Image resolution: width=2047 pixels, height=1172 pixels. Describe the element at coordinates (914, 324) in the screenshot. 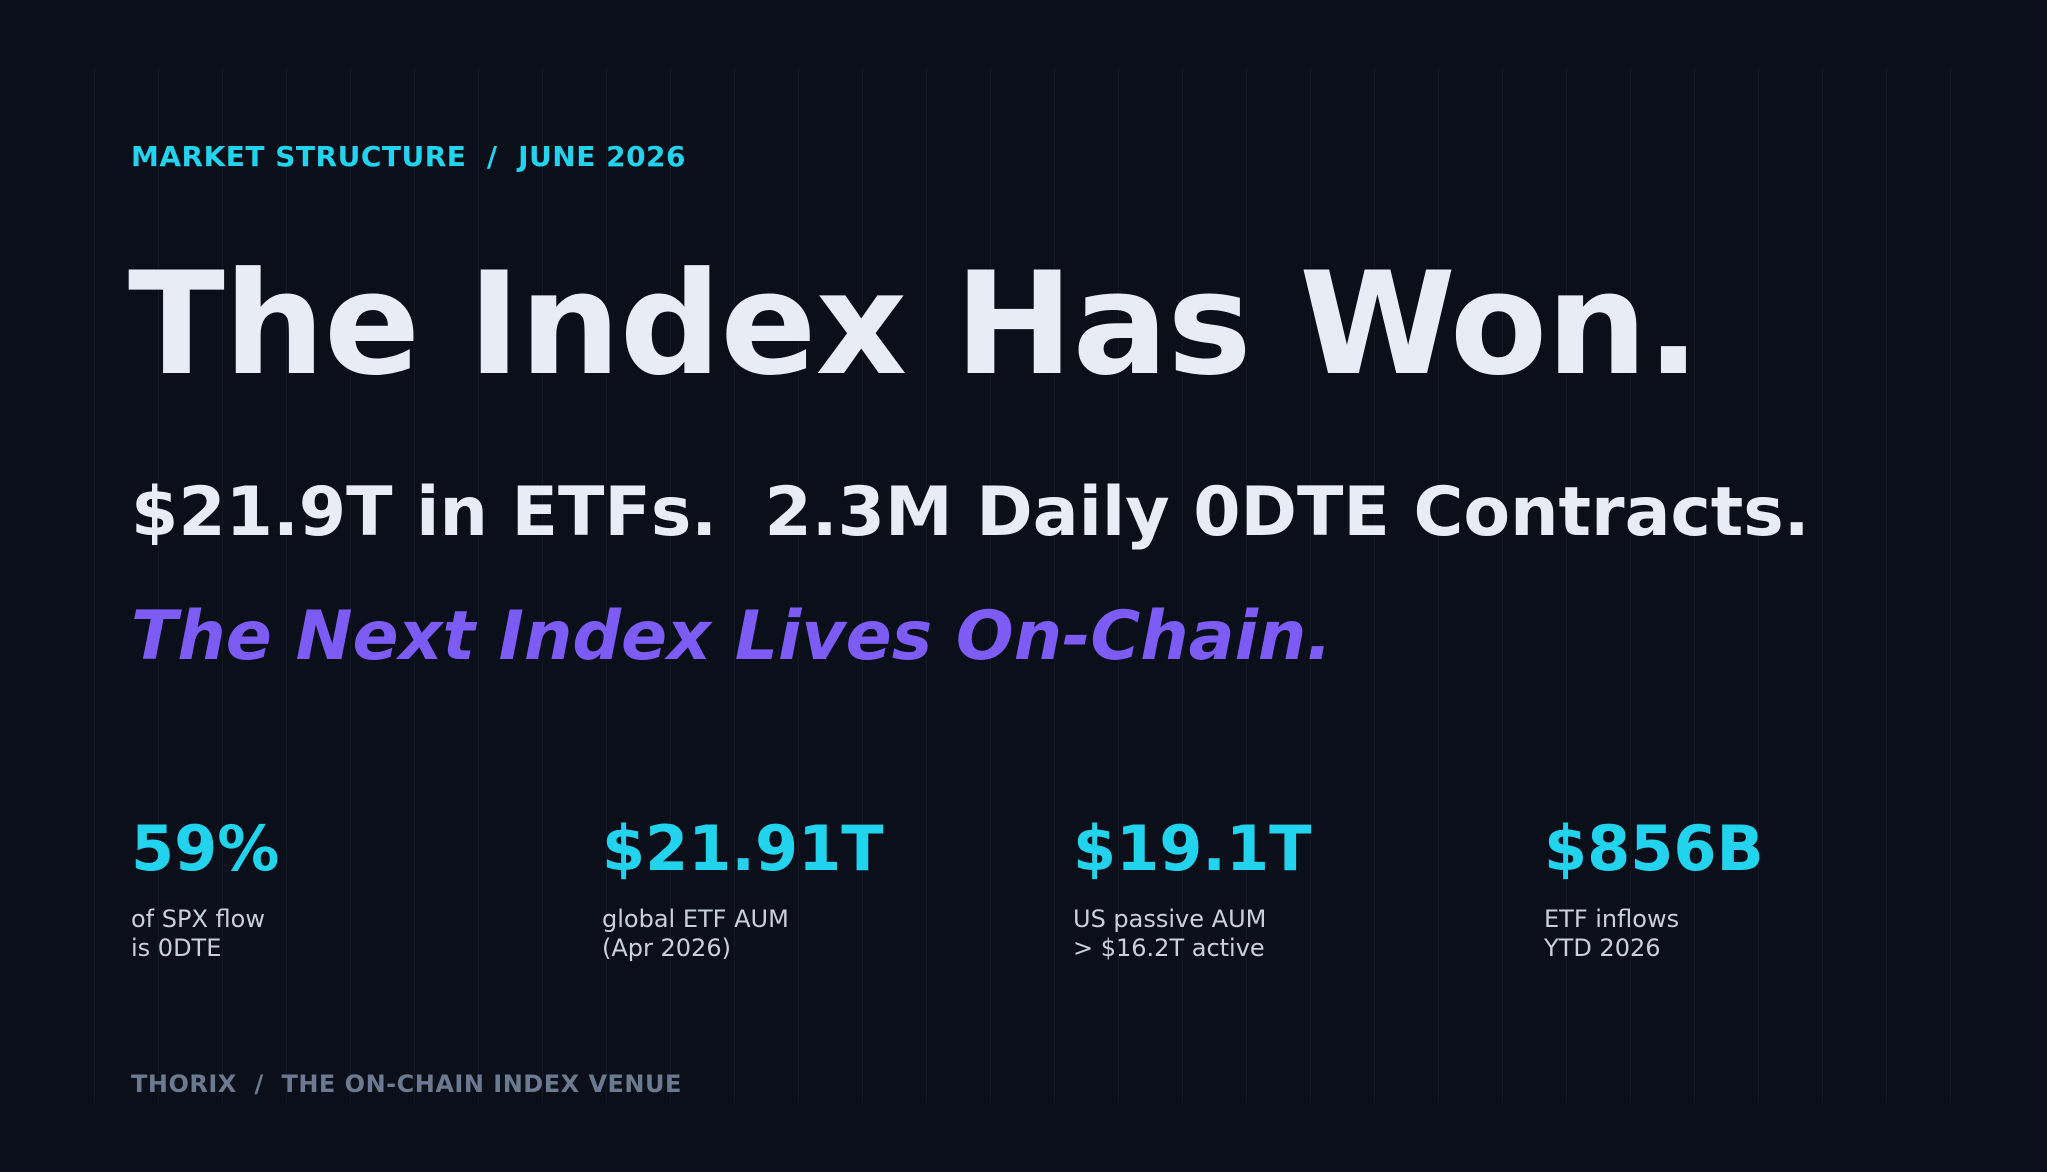

I see `headline: The Index Has Won.` at that location.